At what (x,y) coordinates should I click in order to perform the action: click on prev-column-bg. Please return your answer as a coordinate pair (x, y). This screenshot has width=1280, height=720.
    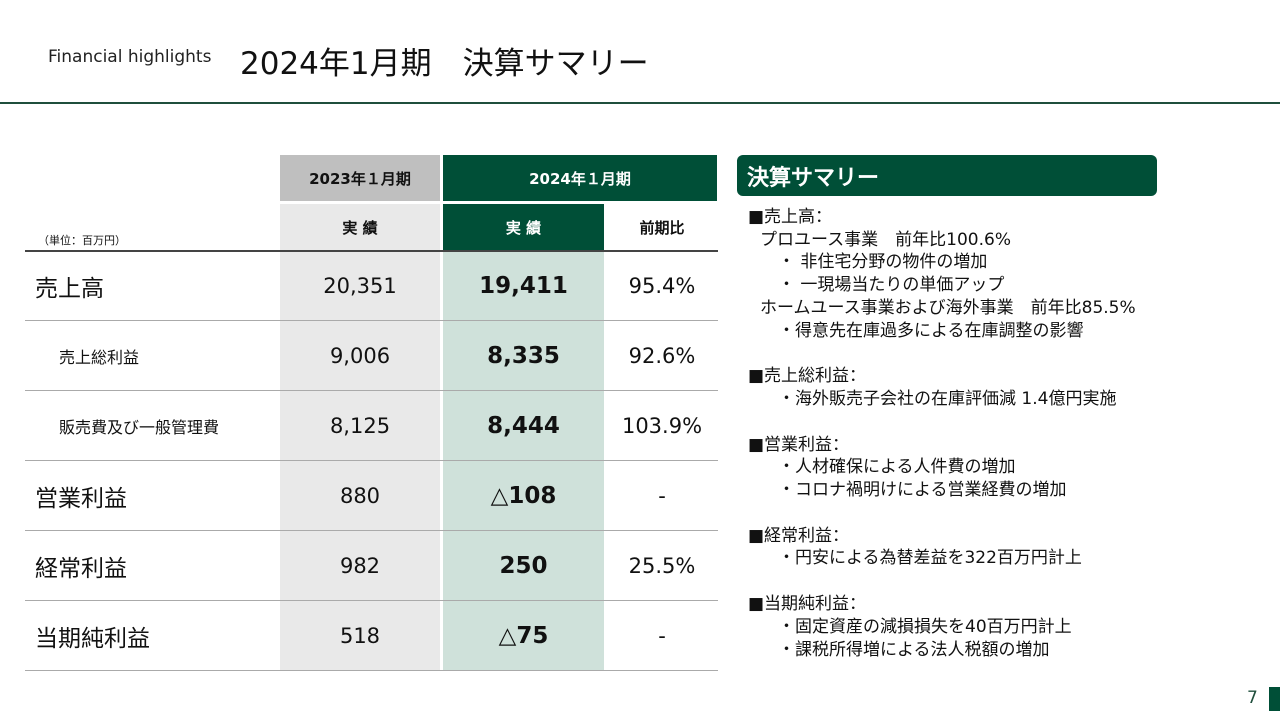
    Looking at the image, I should click on (360, 437).